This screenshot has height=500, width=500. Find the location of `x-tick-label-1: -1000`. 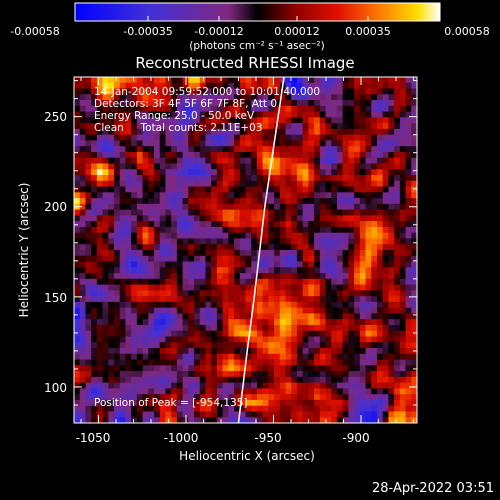

x-tick-label-1: -1000 is located at coordinates (181, 438).